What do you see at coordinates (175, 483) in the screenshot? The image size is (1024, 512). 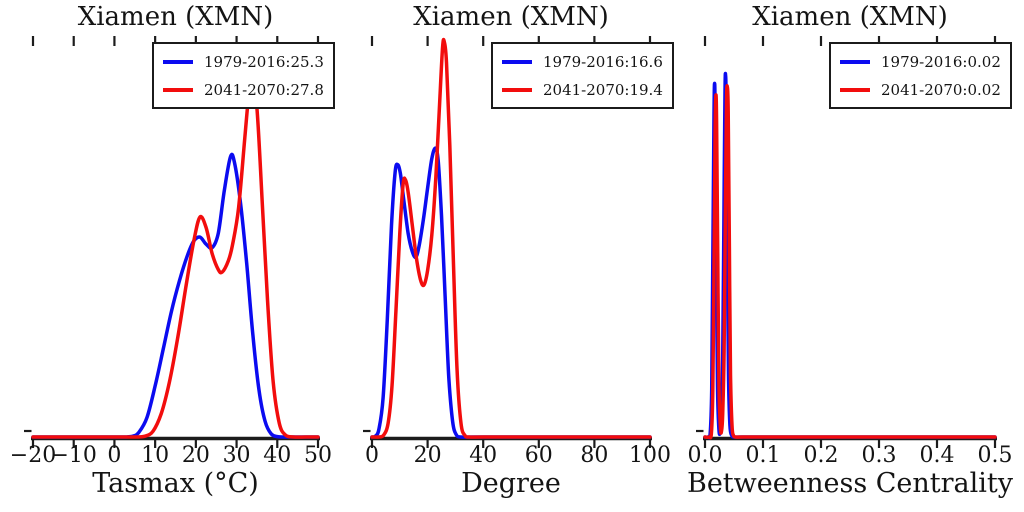 I see `x-axis-label: Tasmax (°C)` at bounding box center [175, 483].